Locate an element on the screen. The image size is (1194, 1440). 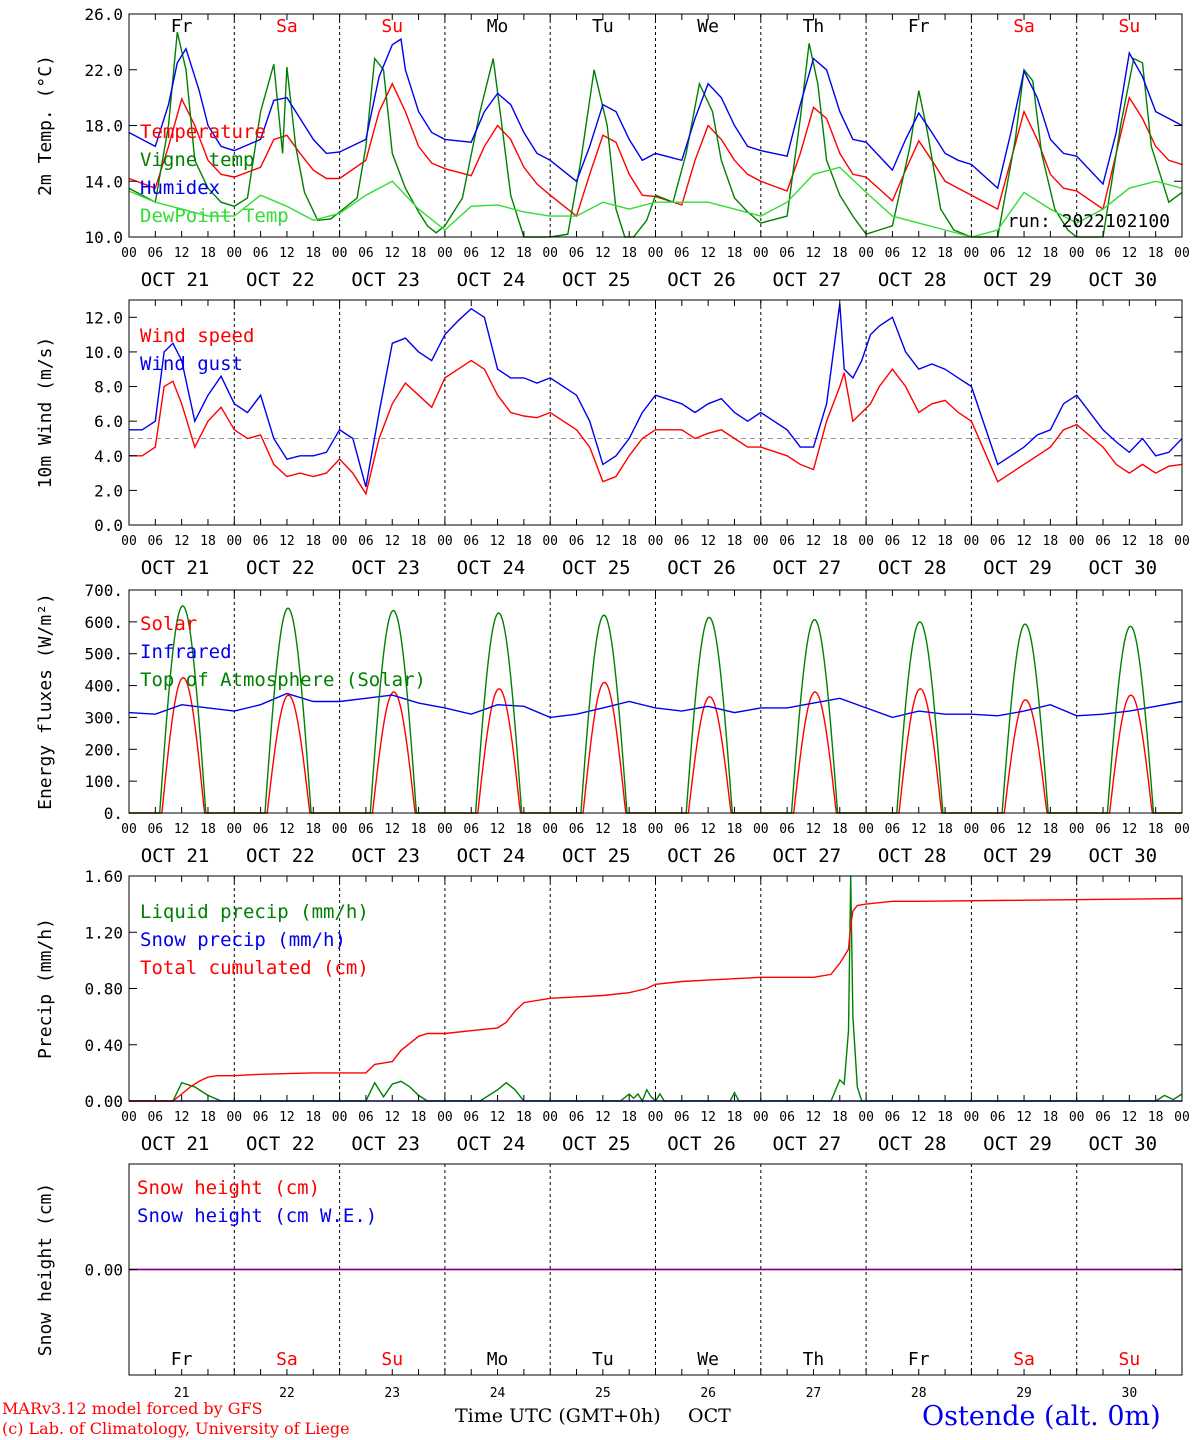
y-axis-label: Snow height (cm) is located at coordinates (45, 1269).